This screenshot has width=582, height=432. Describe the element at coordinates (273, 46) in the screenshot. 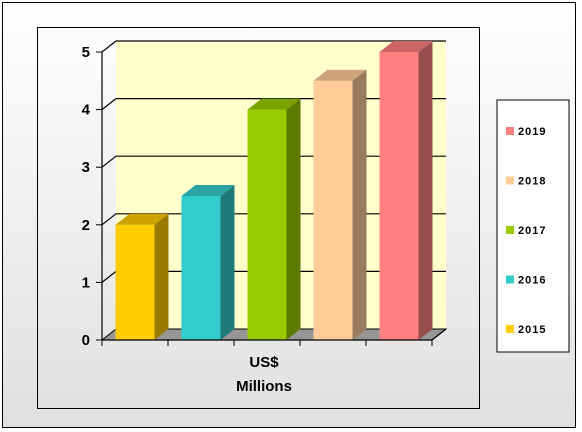

I see `gridline` at that location.